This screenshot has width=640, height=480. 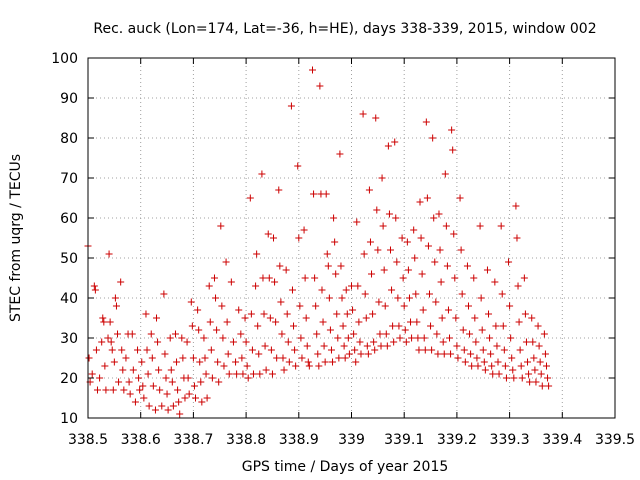 What do you see at coordinates (69, 339) in the screenshot?
I see `y-tick-label: 30` at bounding box center [69, 339].